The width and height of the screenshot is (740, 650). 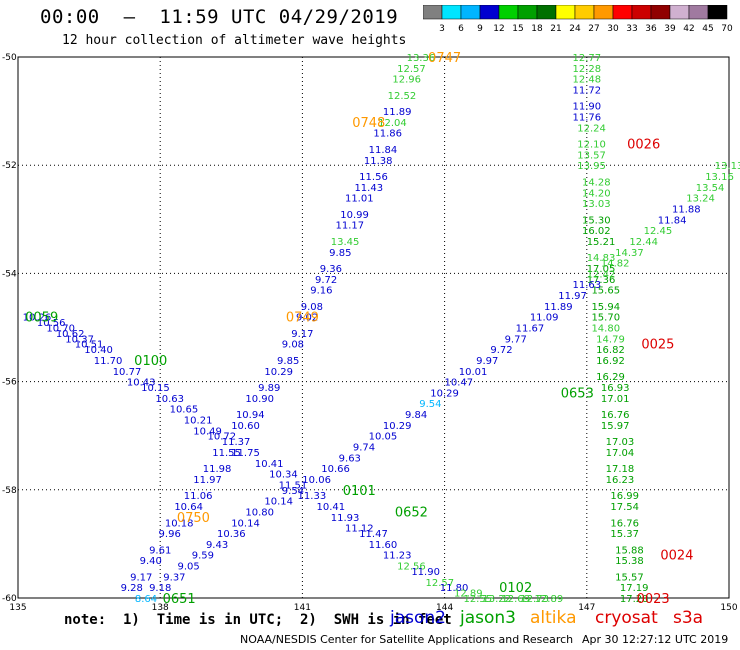 I want to click on pass-time-label: 0750, so click(x=193, y=518).